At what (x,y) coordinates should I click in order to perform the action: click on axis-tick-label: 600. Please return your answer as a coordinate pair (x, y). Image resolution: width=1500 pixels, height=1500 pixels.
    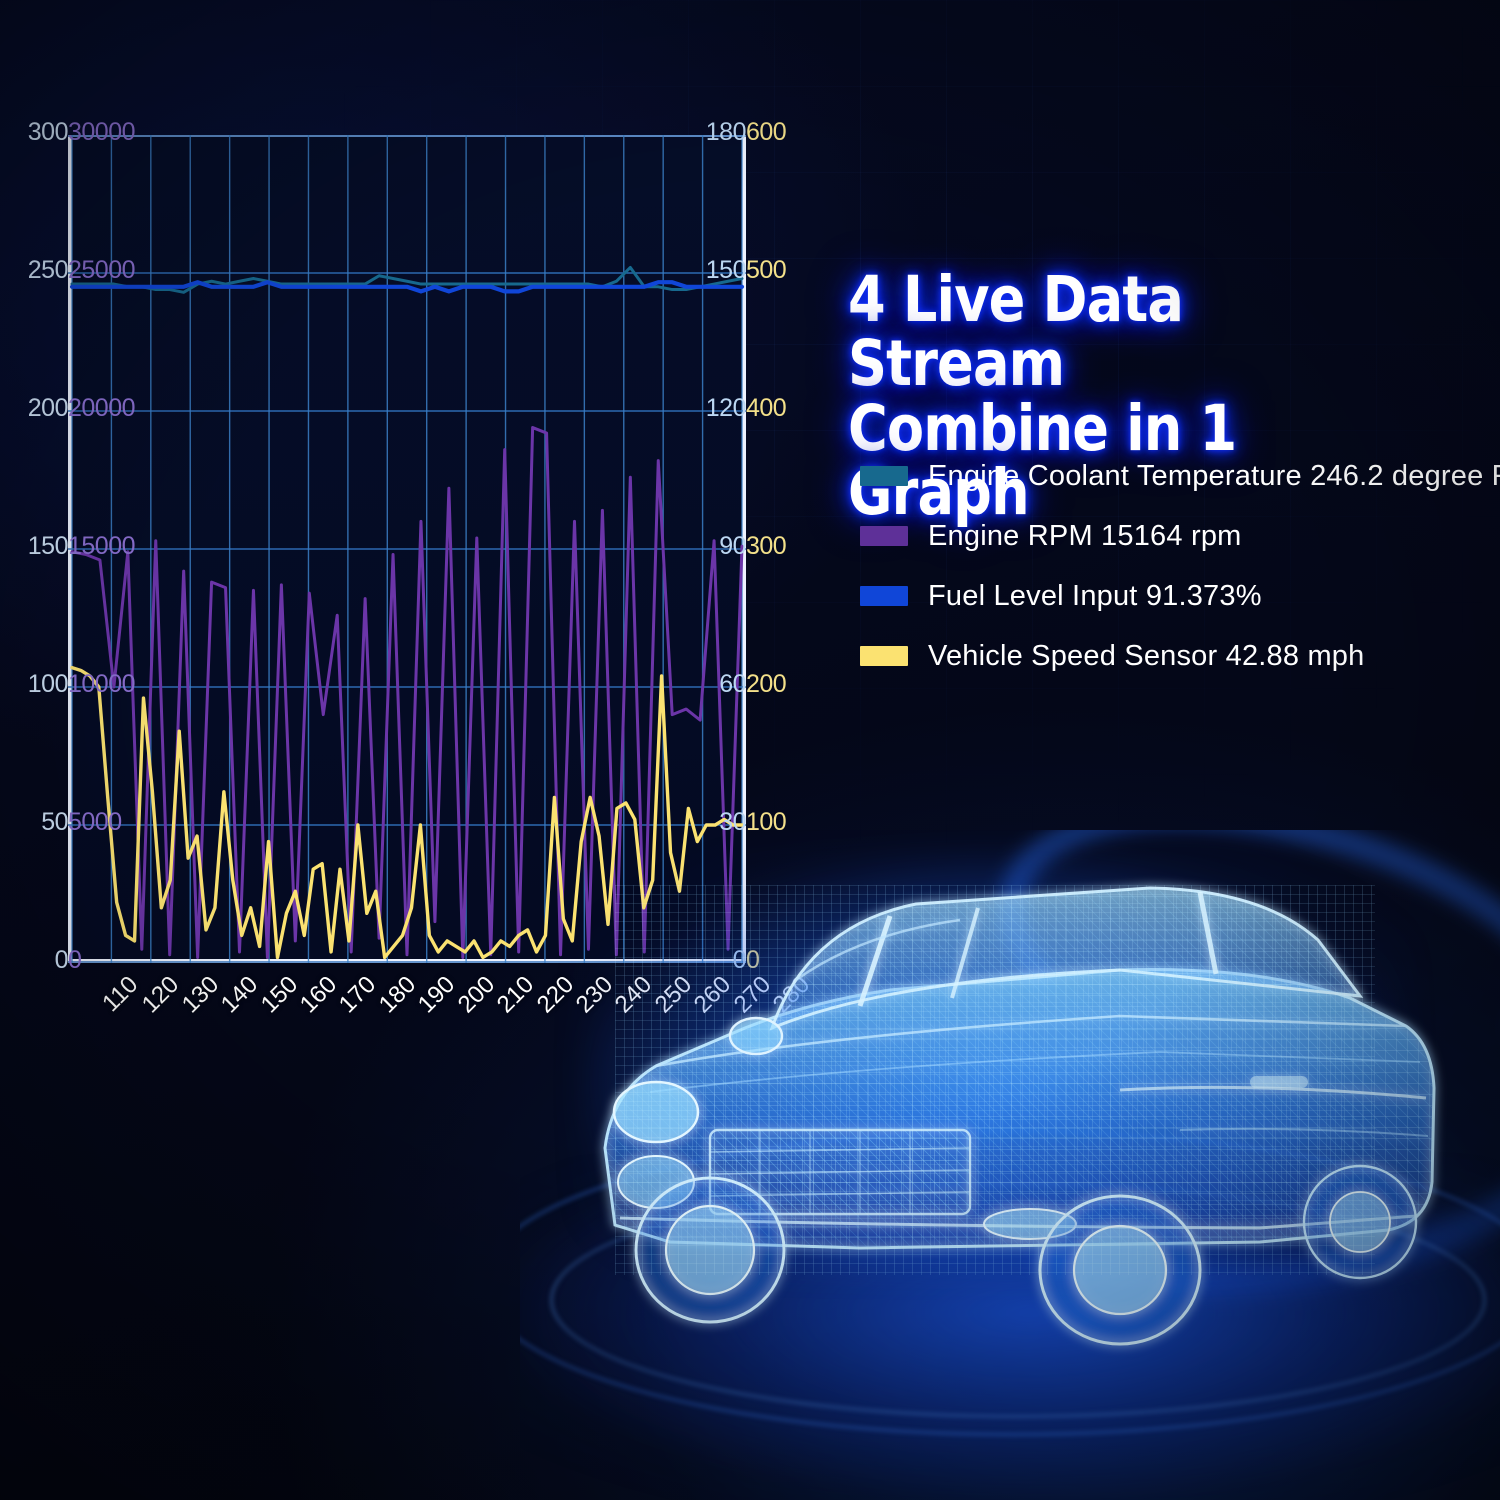
    Looking at the image, I should click on (766, 132).